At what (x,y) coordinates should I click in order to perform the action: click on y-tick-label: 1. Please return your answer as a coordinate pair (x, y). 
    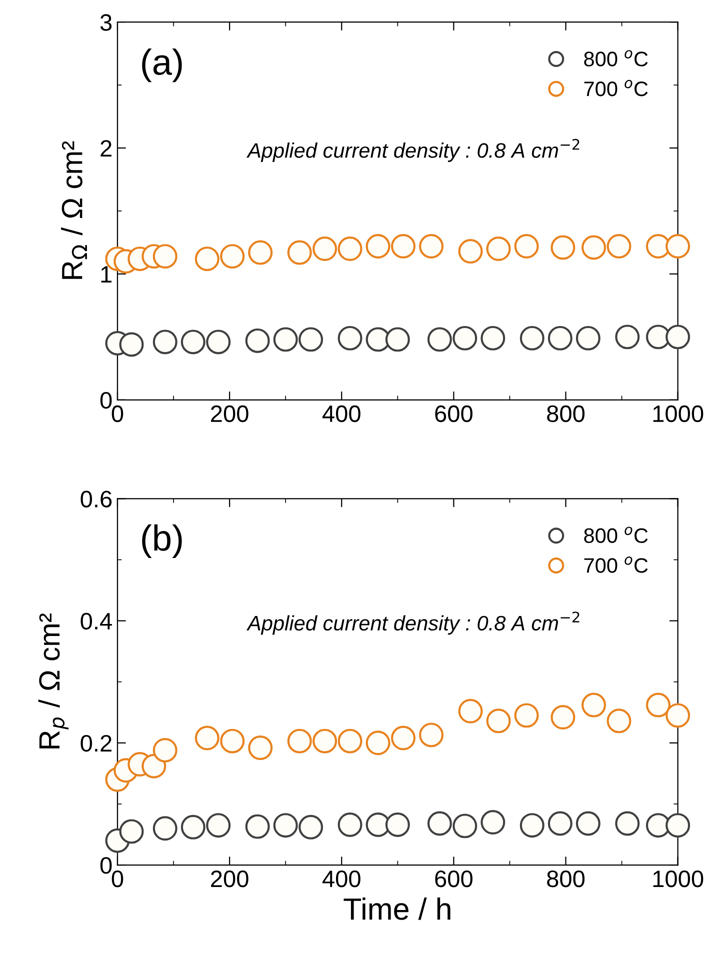
    Looking at the image, I should click on (106, 274).